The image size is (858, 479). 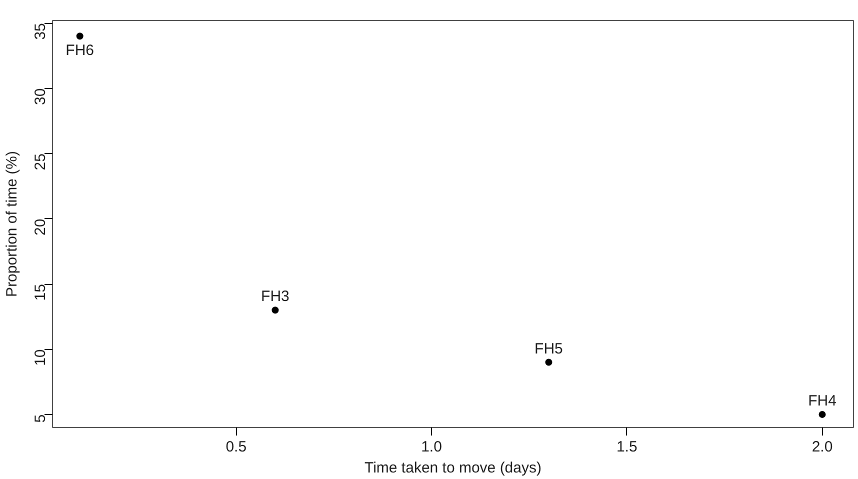 I want to click on x-tick-label: 1.5, so click(x=627, y=447).